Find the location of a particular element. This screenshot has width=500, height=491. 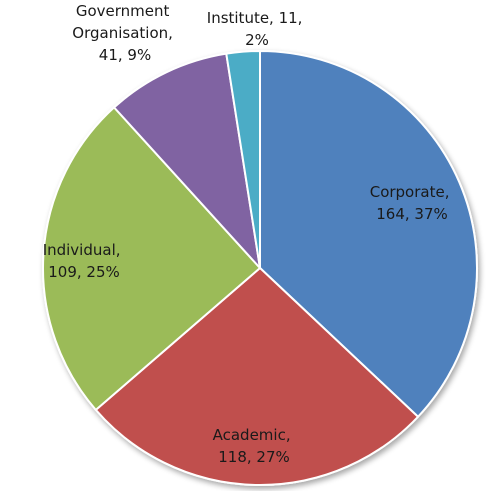

pie-slice-government-organisation is located at coordinates (187, 160).